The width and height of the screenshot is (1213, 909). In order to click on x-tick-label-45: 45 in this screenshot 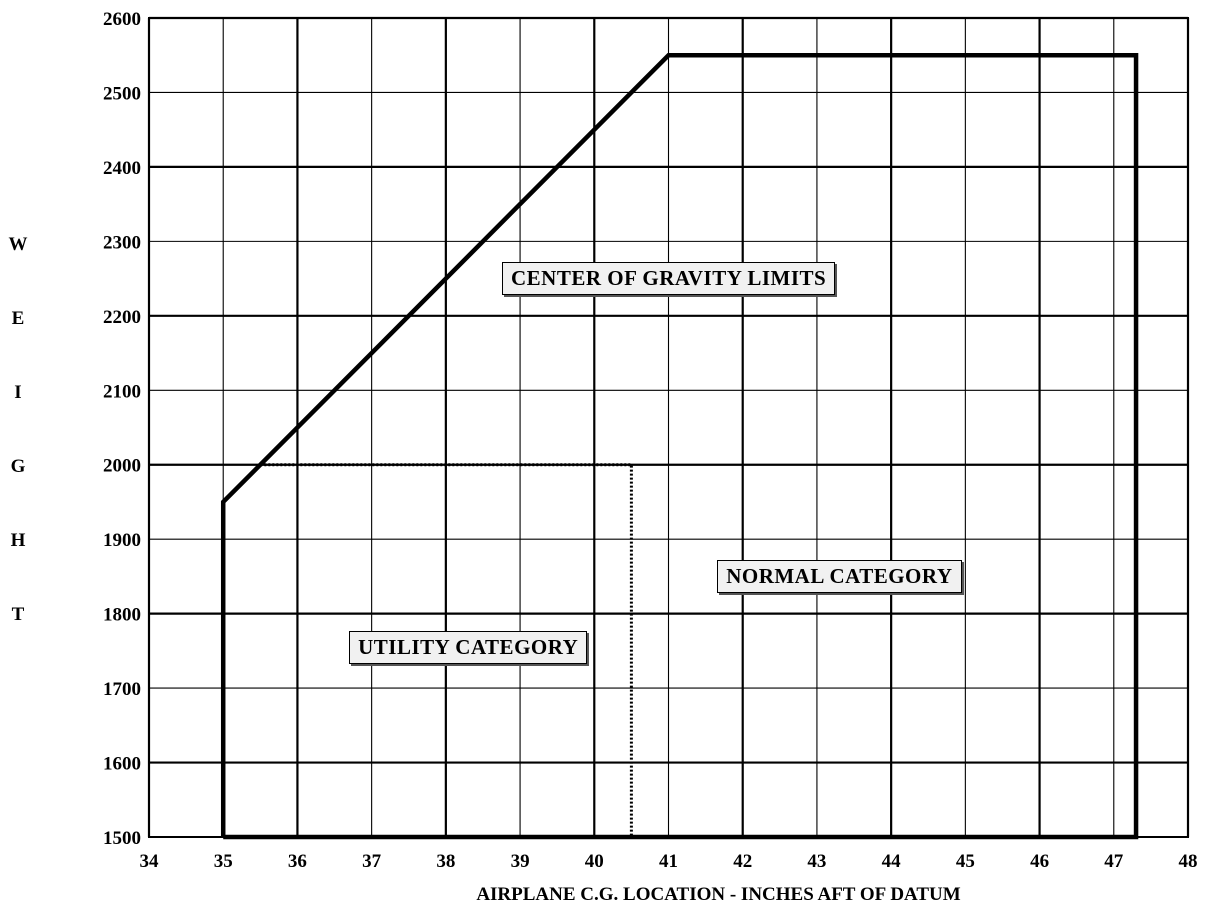, I will do `click(965, 861)`.